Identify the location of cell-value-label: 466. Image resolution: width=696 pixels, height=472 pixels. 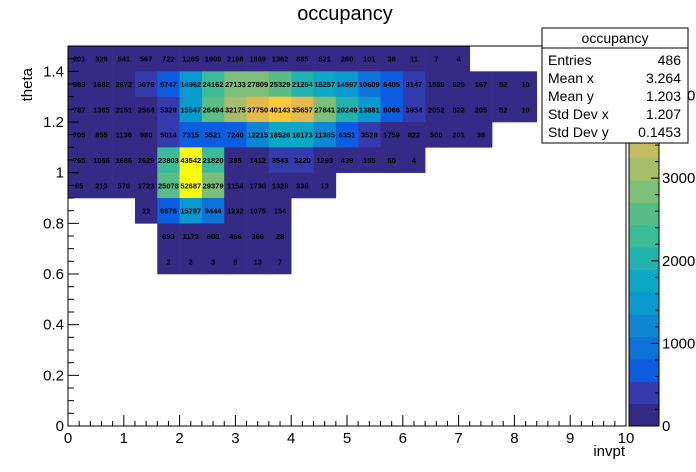
(235, 236).